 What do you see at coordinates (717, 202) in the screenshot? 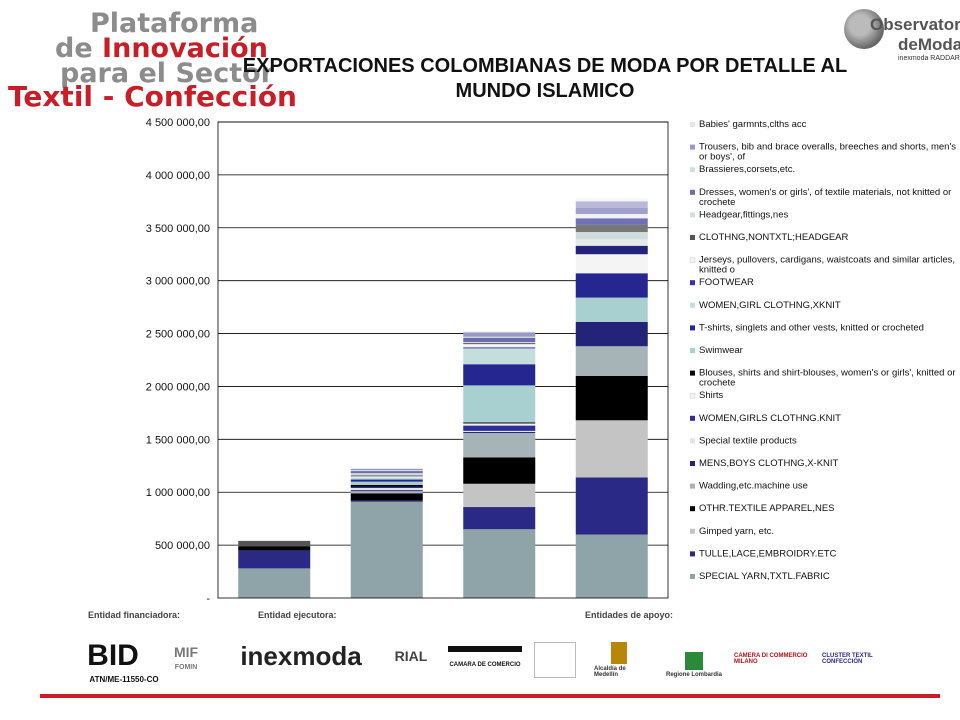
I see `legend-label-line: crochete` at bounding box center [717, 202].